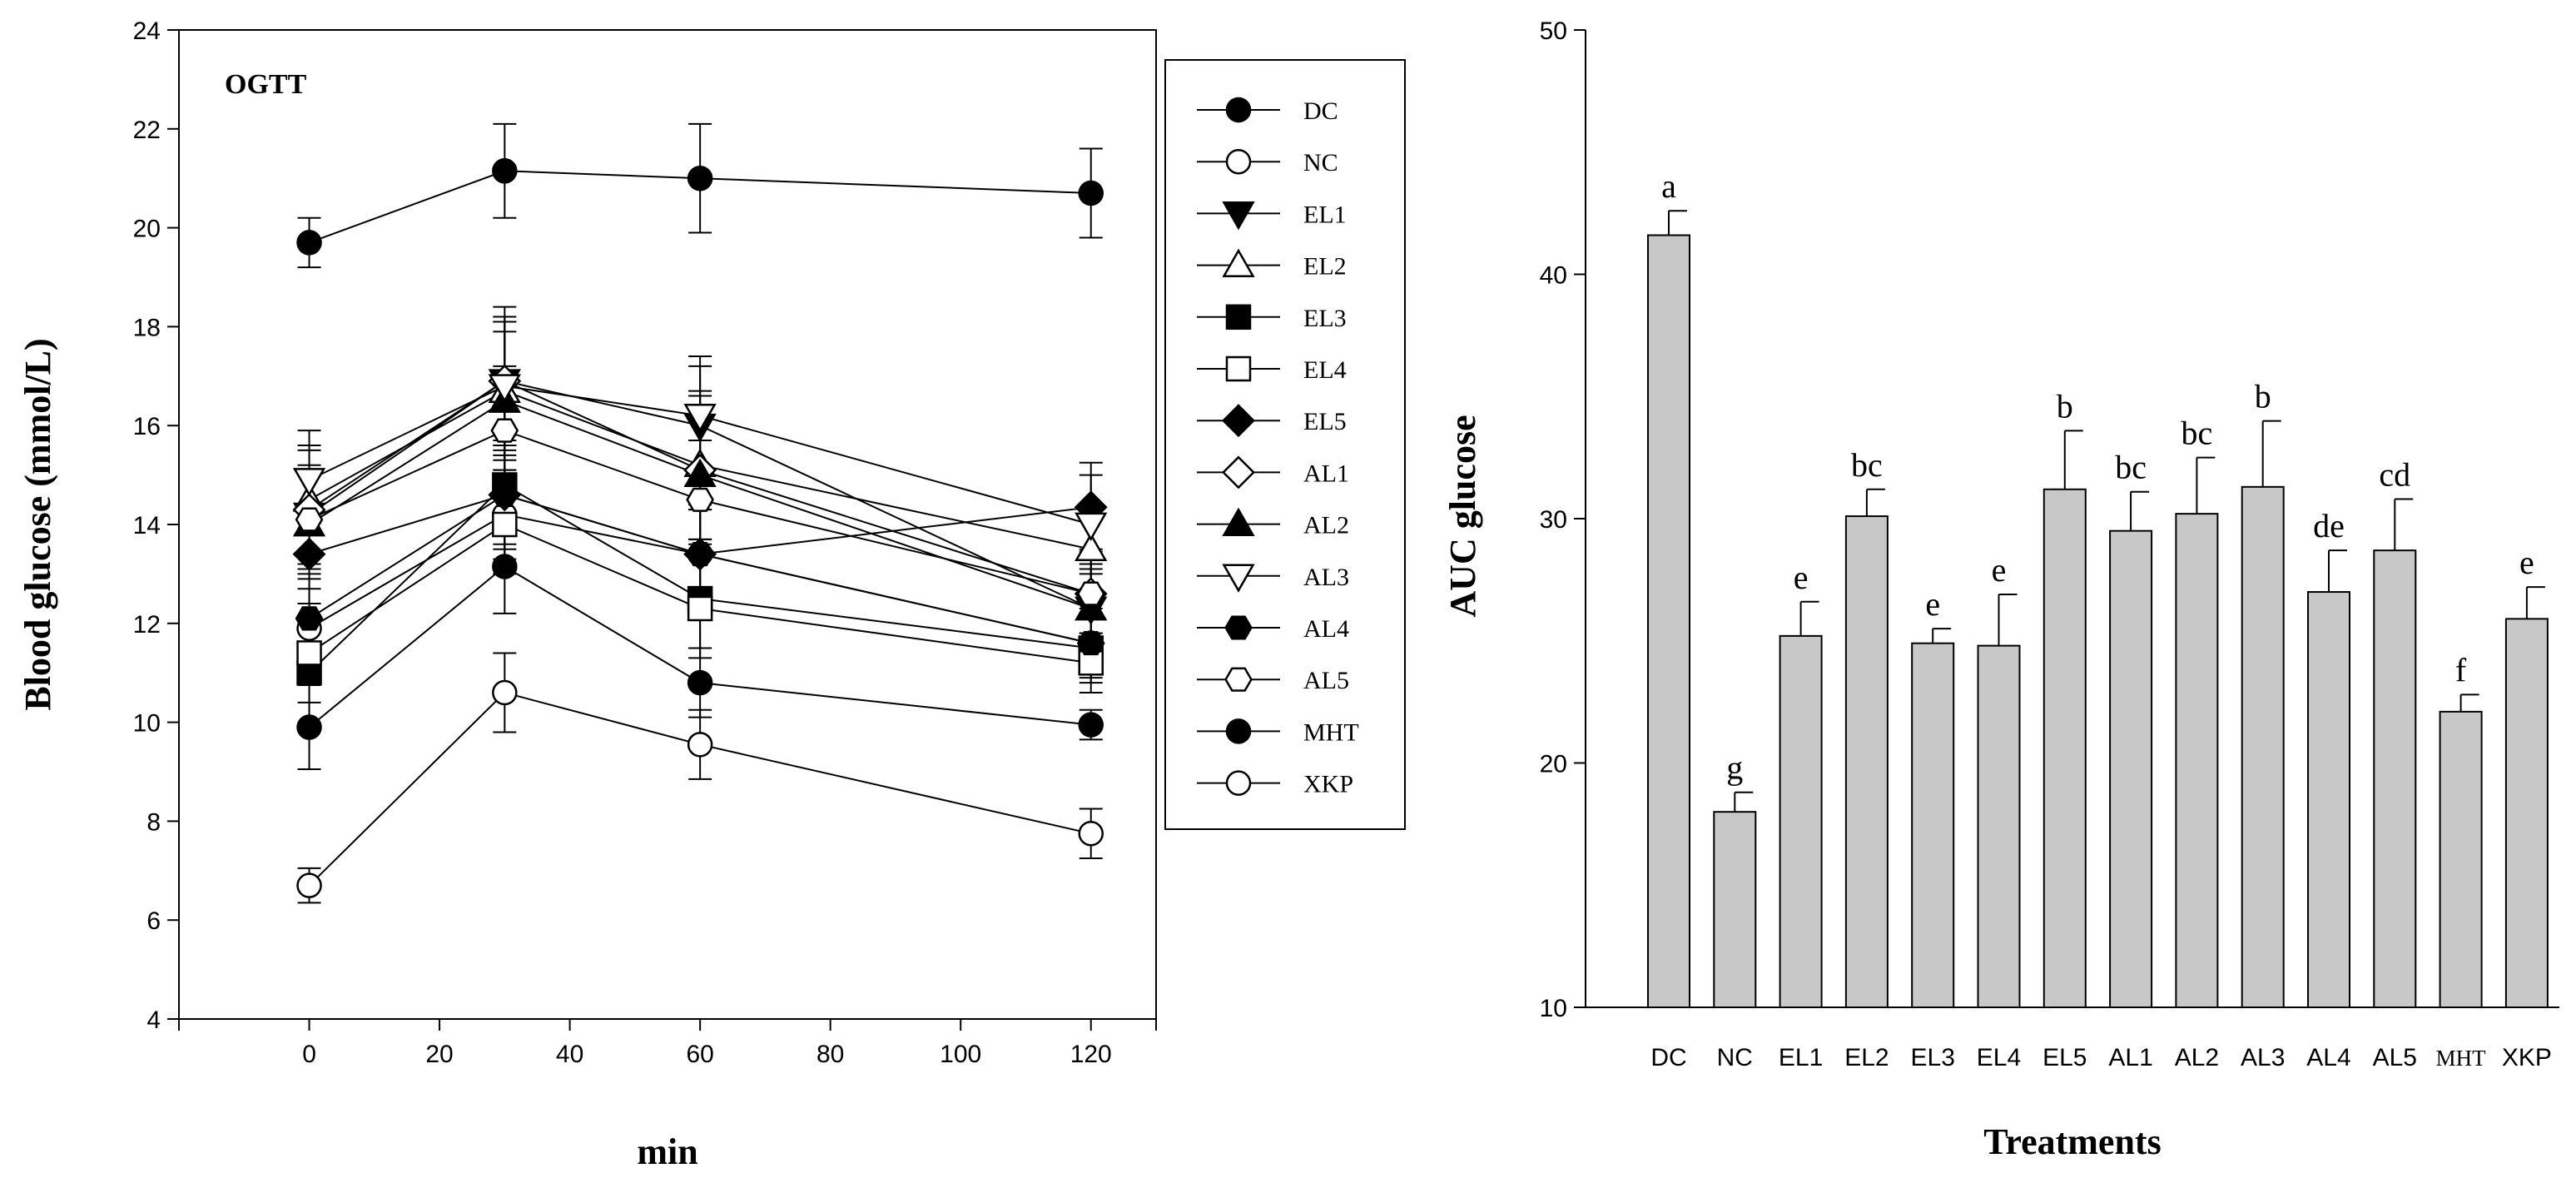  I want to click on ogtt-x-tick-label: 100, so click(960, 1054).